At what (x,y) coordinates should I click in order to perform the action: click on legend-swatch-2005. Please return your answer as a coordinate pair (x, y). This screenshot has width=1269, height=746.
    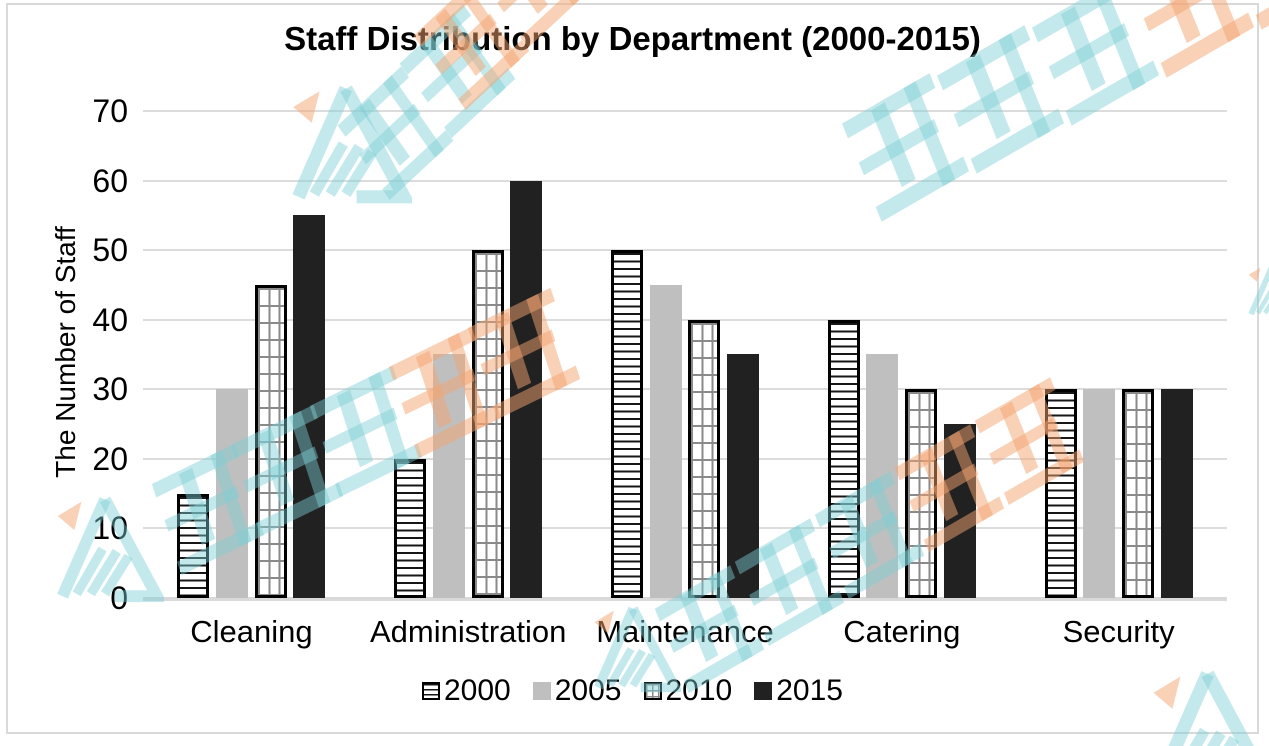
    Looking at the image, I should click on (541, 691).